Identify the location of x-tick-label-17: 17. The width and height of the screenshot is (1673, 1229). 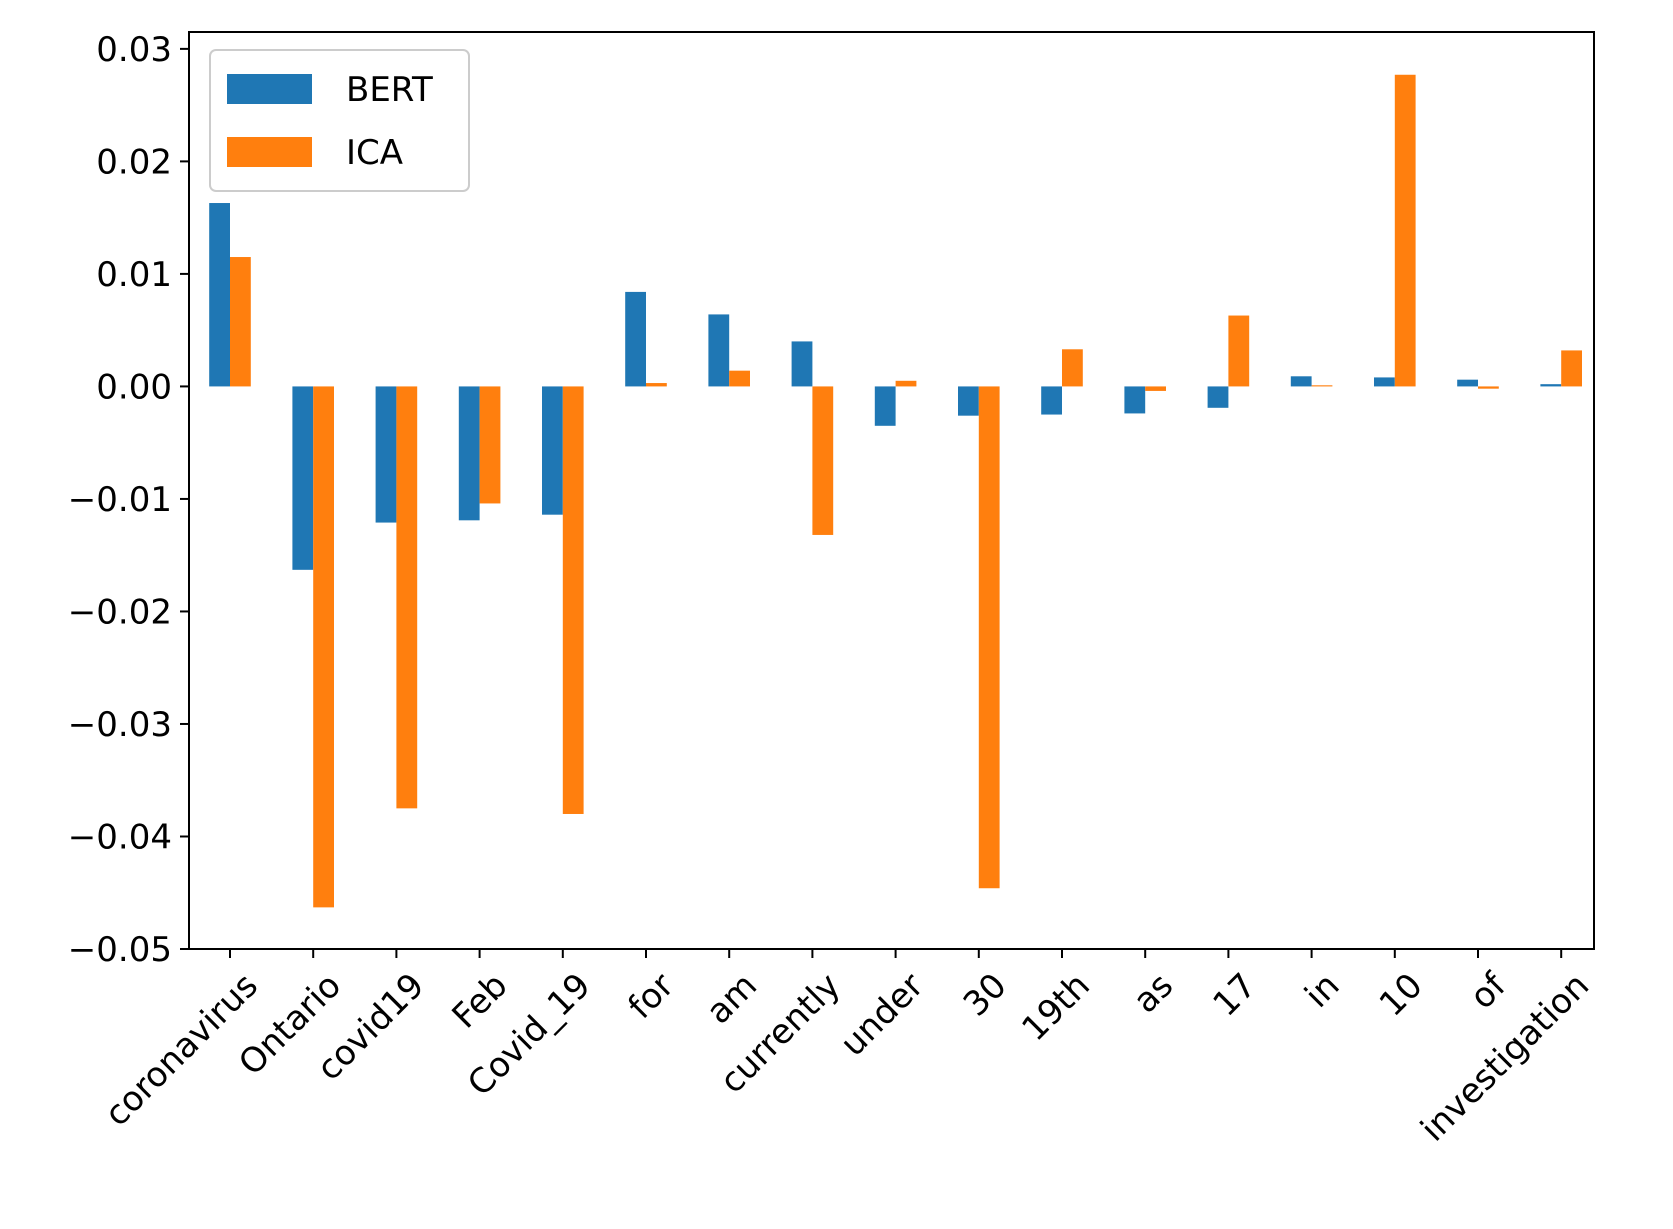
(1234, 995).